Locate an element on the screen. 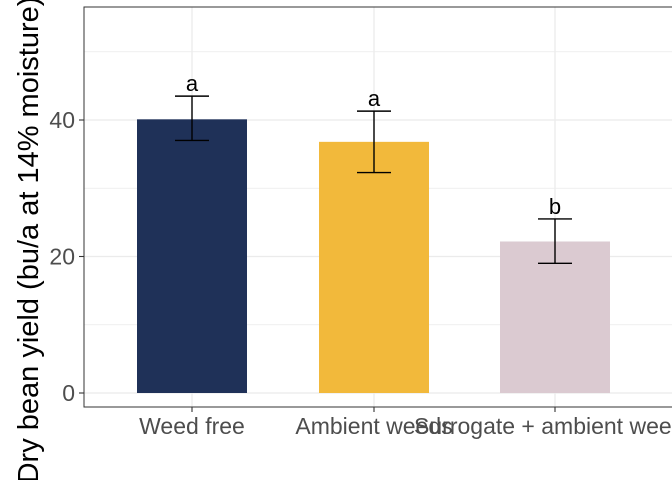  y-tick-label: 20 is located at coordinates (62, 257).